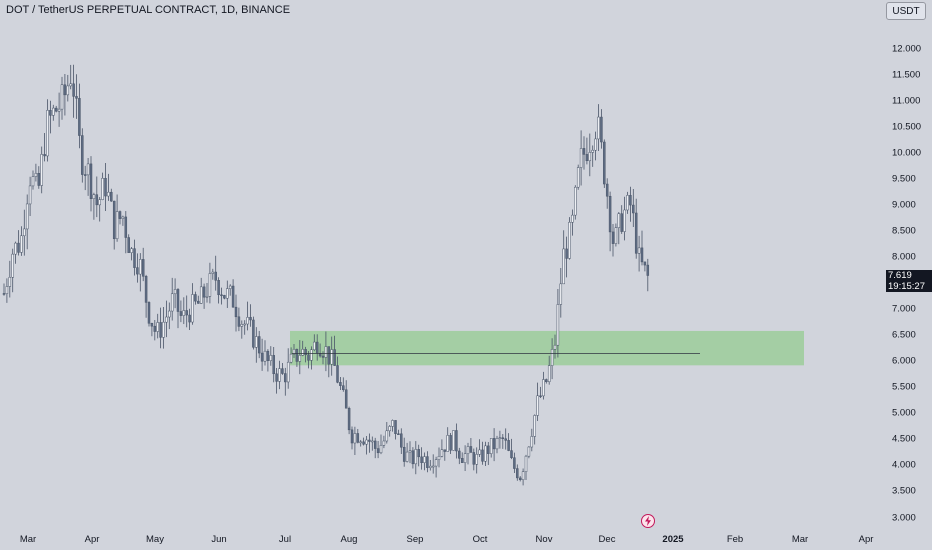 This screenshot has width=932, height=550. What do you see at coordinates (907, 48) in the screenshot?
I see `price-tick-label: 12.000` at bounding box center [907, 48].